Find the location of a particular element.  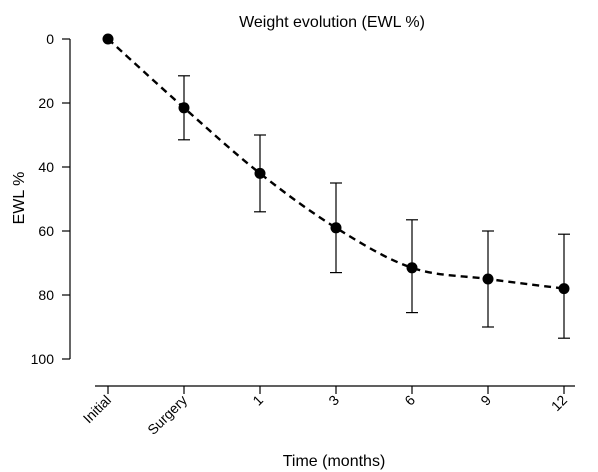

x-tick-label: 9 is located at coordinates (485, 400).